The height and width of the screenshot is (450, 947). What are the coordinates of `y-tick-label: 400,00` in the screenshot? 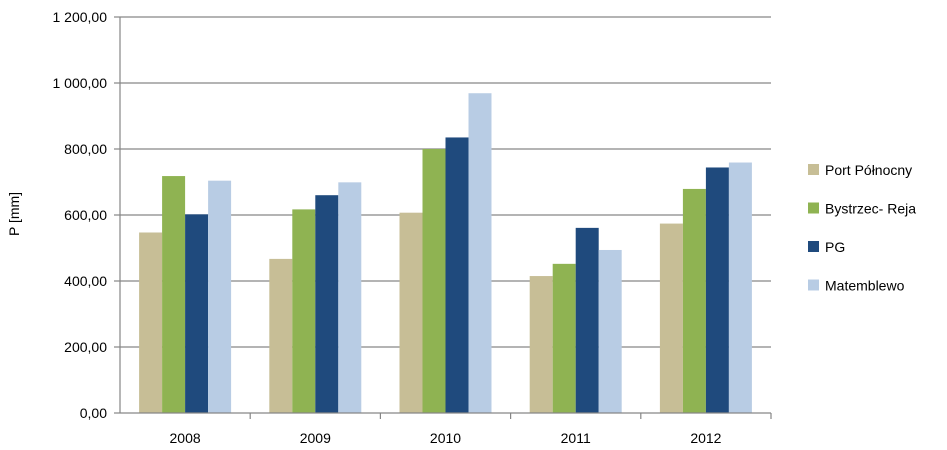 It's located at (85, 281).